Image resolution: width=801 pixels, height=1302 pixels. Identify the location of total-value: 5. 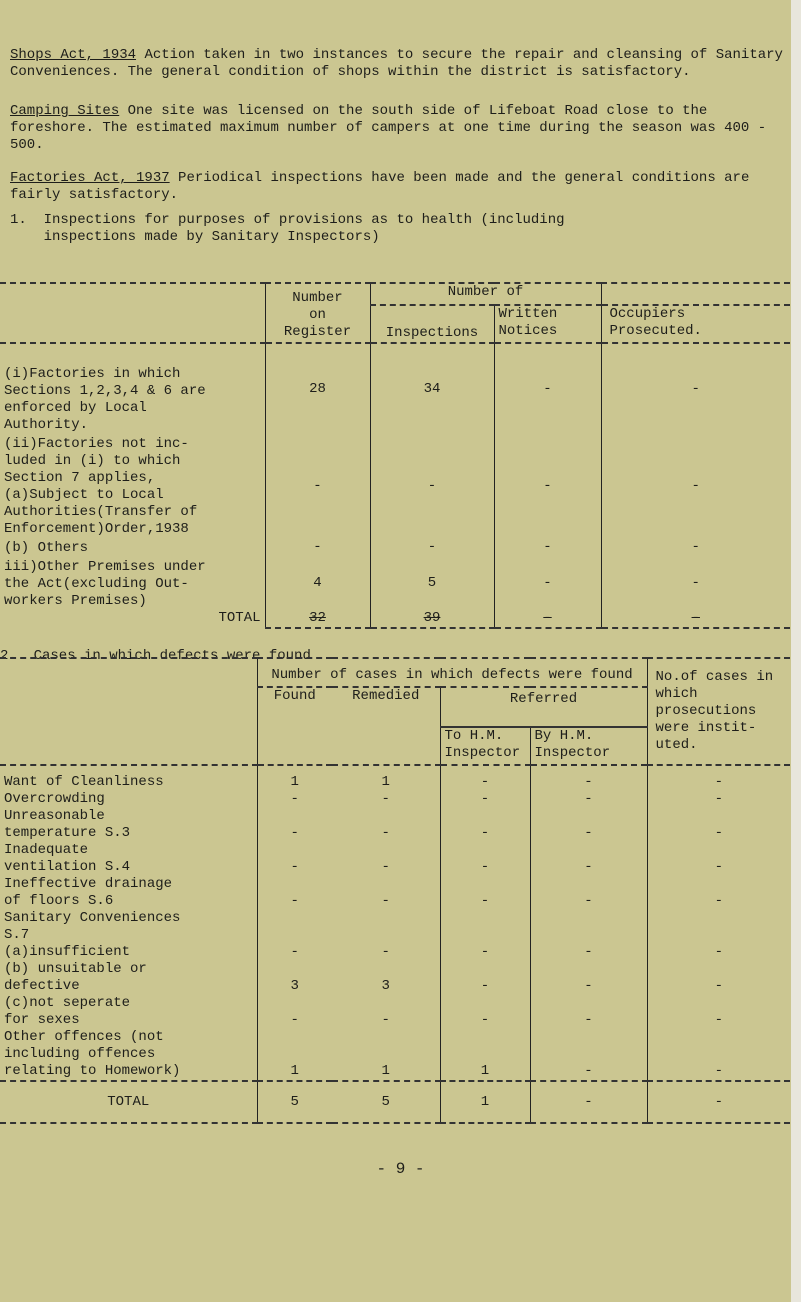
(385, 1101).